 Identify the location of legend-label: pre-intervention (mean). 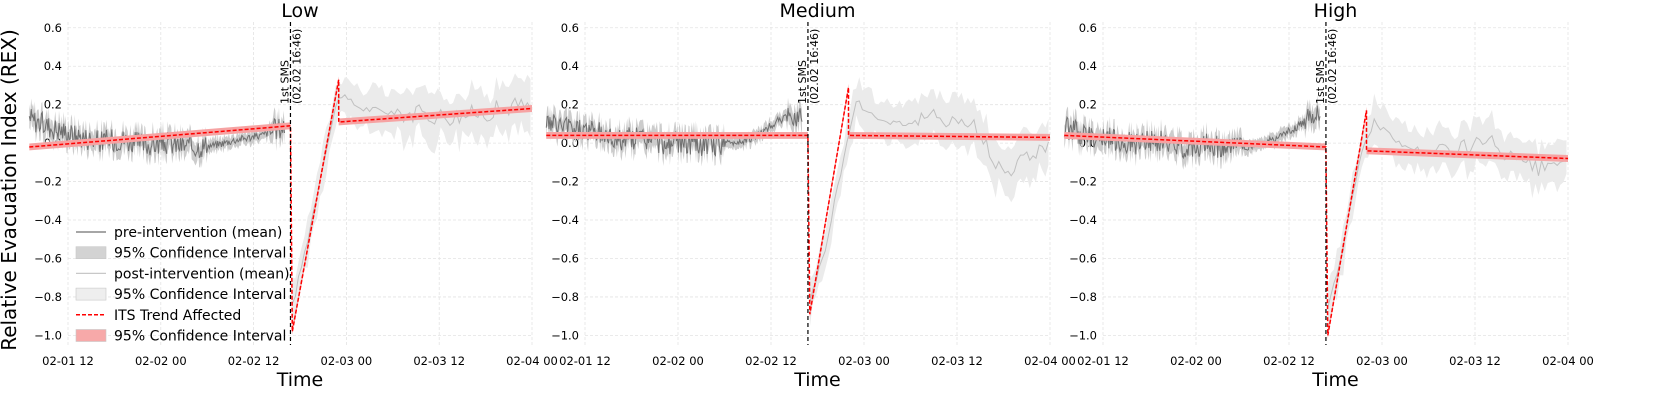
(198, 233).